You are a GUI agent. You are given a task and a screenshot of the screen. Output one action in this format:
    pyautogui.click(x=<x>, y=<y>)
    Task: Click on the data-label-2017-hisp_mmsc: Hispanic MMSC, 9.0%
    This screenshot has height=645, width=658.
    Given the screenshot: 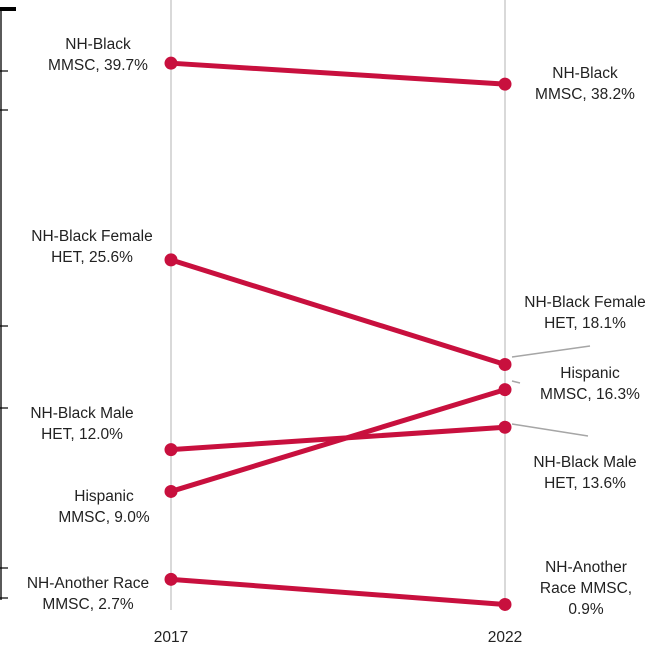 What is the action you would take?
    pyautogui.click(x=104, y=507)
    